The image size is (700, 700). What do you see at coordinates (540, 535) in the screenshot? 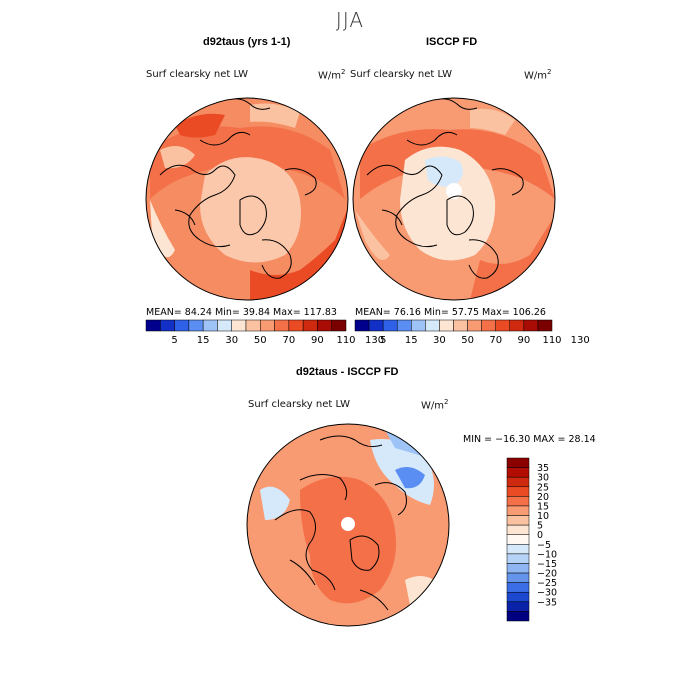
I see `colorbar3-tick-label: 0` at bounding box center [540, 535].